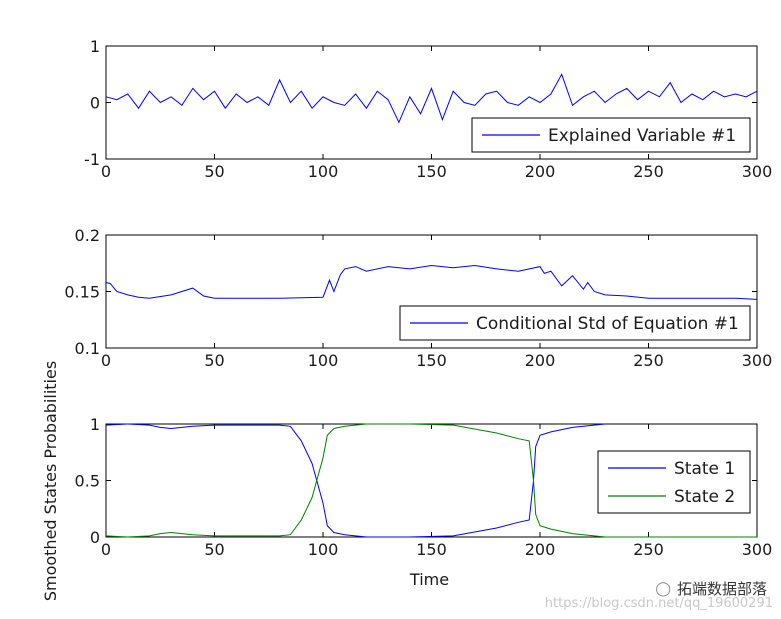 Image resolution: width=781 pixels, height=619 pixels. I want to click on y-tick-label: 0.2, so click(87, 235).